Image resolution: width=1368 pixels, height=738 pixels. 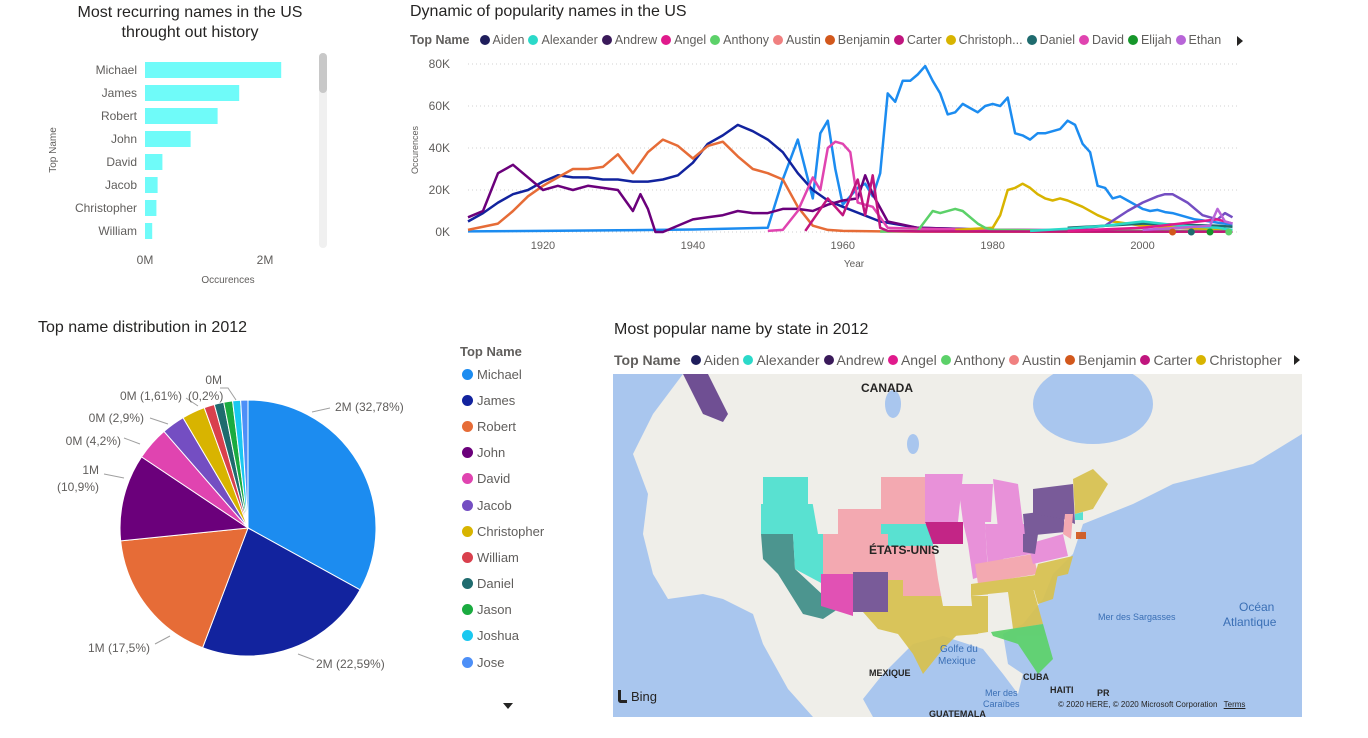 What do you see at coordinates (852, 493) in the screenshot?
I see `state-mt` at bounding box center [852, 493].